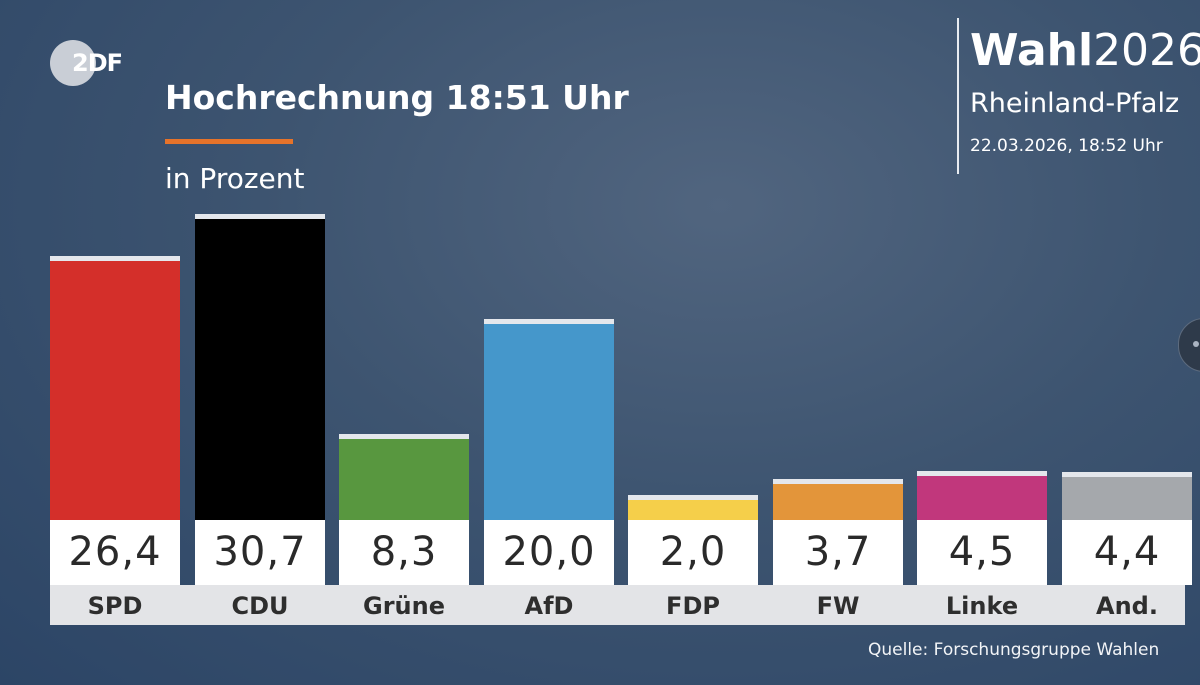  Describe the element at coordinates (1127, 474) in the screenshot. I see `bar-cap-and` at that location.